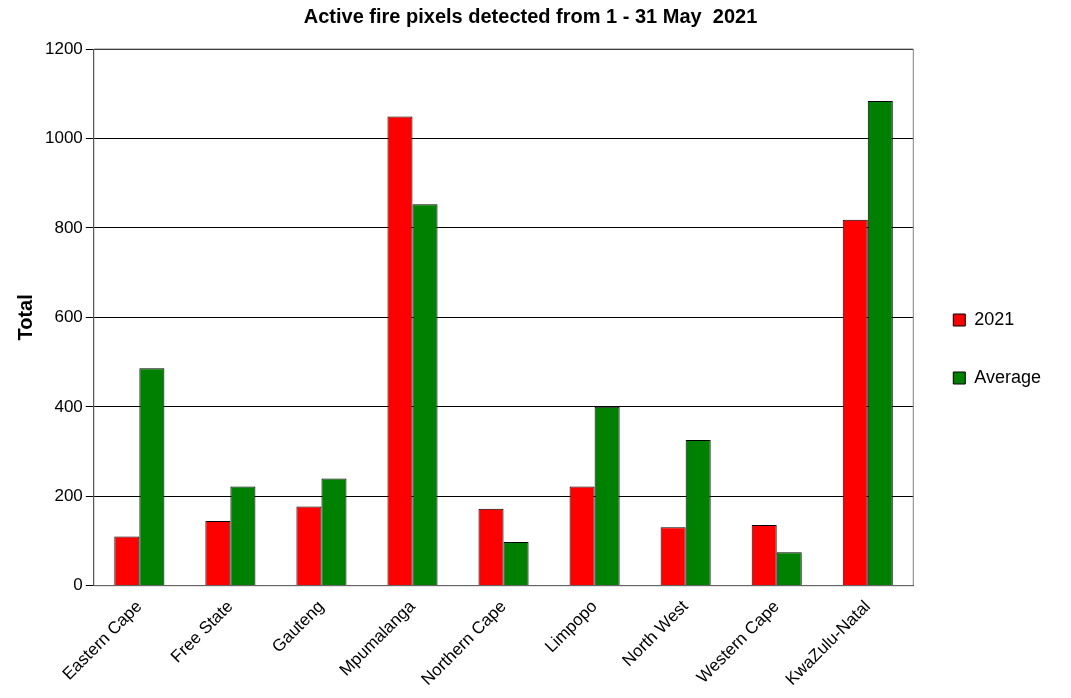 The image size is (1071, 698). Describe the element at coordinates (24, 317) in the screenshot. I see `y-axis-title: Total` at that location.